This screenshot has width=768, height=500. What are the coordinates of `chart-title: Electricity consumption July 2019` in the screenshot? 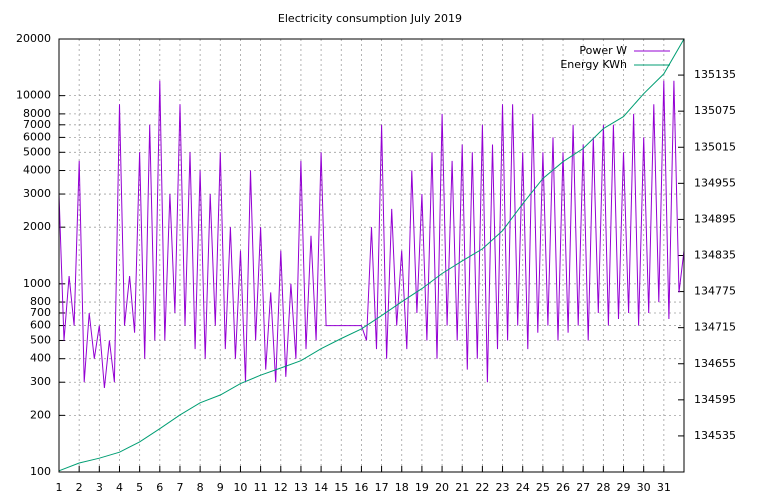 It's located at (370, 18).